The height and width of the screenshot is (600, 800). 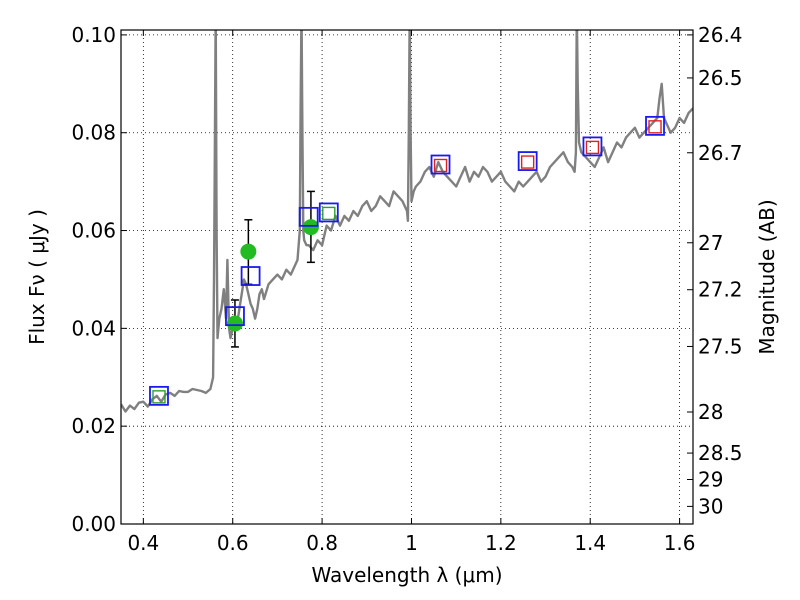 I want to click on x-tick-label: 0.4, so click(x=143, y=543).